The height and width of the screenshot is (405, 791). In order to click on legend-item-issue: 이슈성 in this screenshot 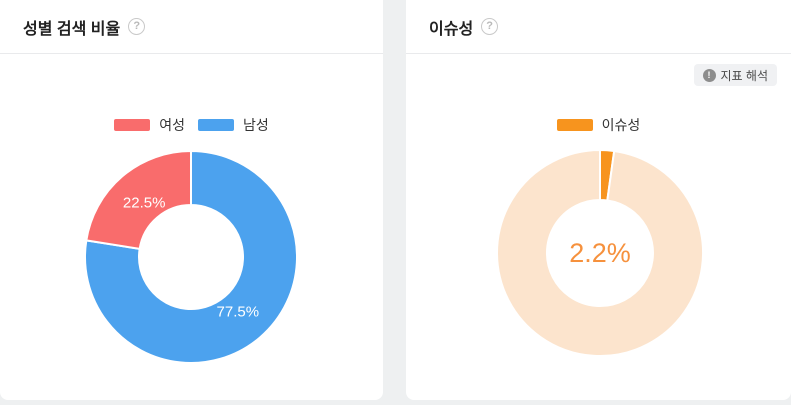, I will do `click(598, 125)`.